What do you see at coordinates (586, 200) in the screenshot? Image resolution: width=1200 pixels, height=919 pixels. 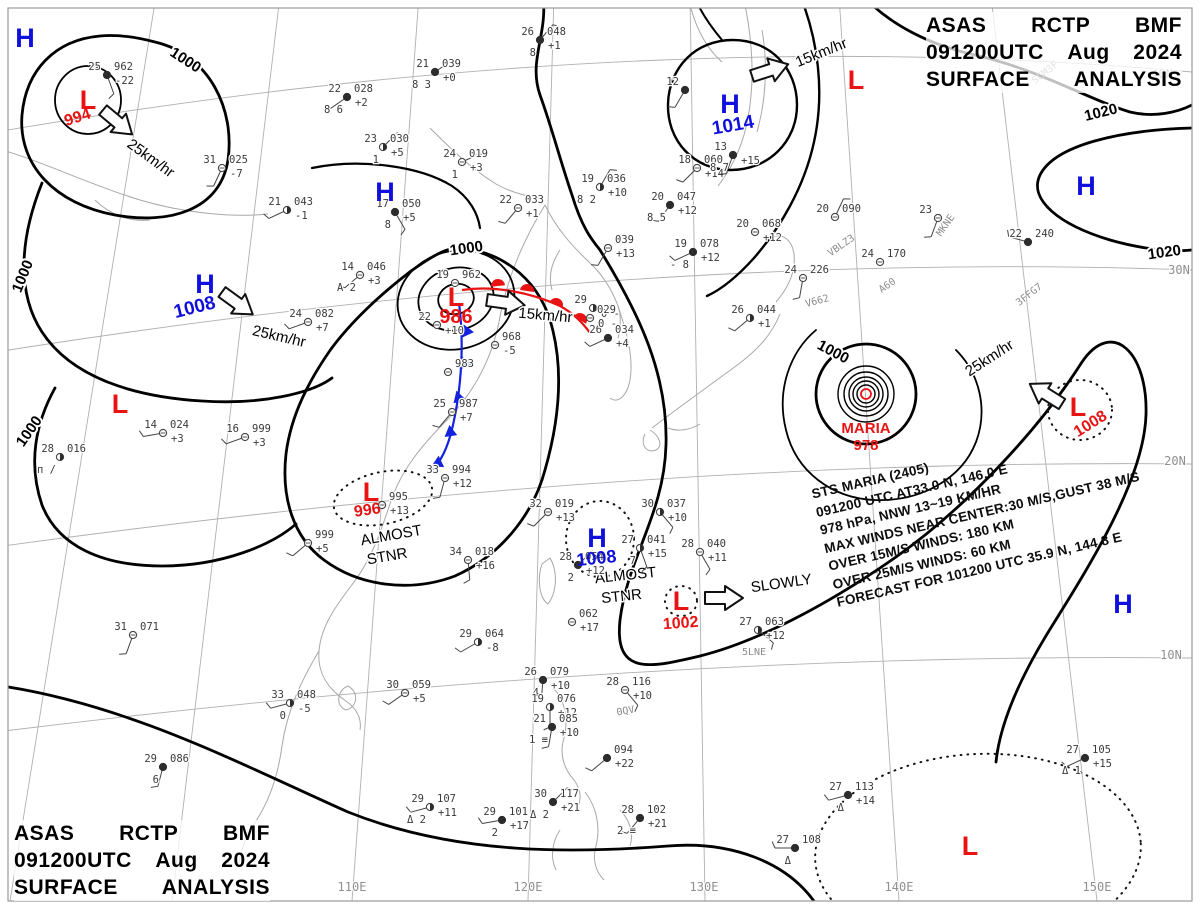 I see `station-extra: 8 2` at bounding box center [586, 200].